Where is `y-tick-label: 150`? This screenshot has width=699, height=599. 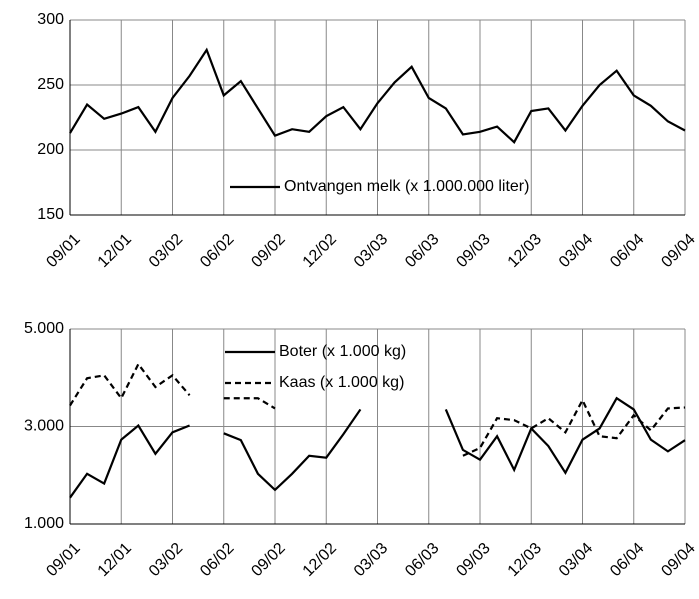
y-tick-label: 150 is located at coordinates (50, 214).